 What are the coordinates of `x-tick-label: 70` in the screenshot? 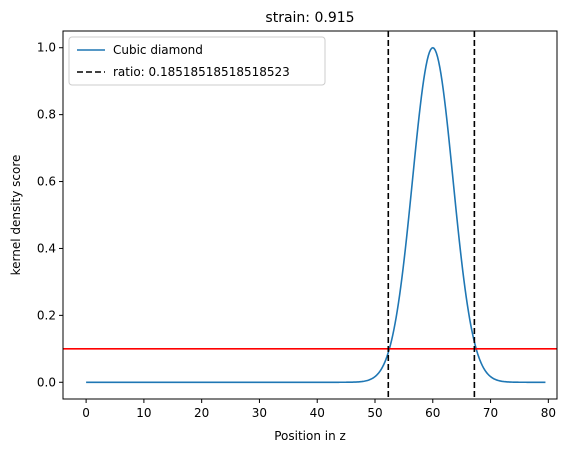 It's located at (490, 413).